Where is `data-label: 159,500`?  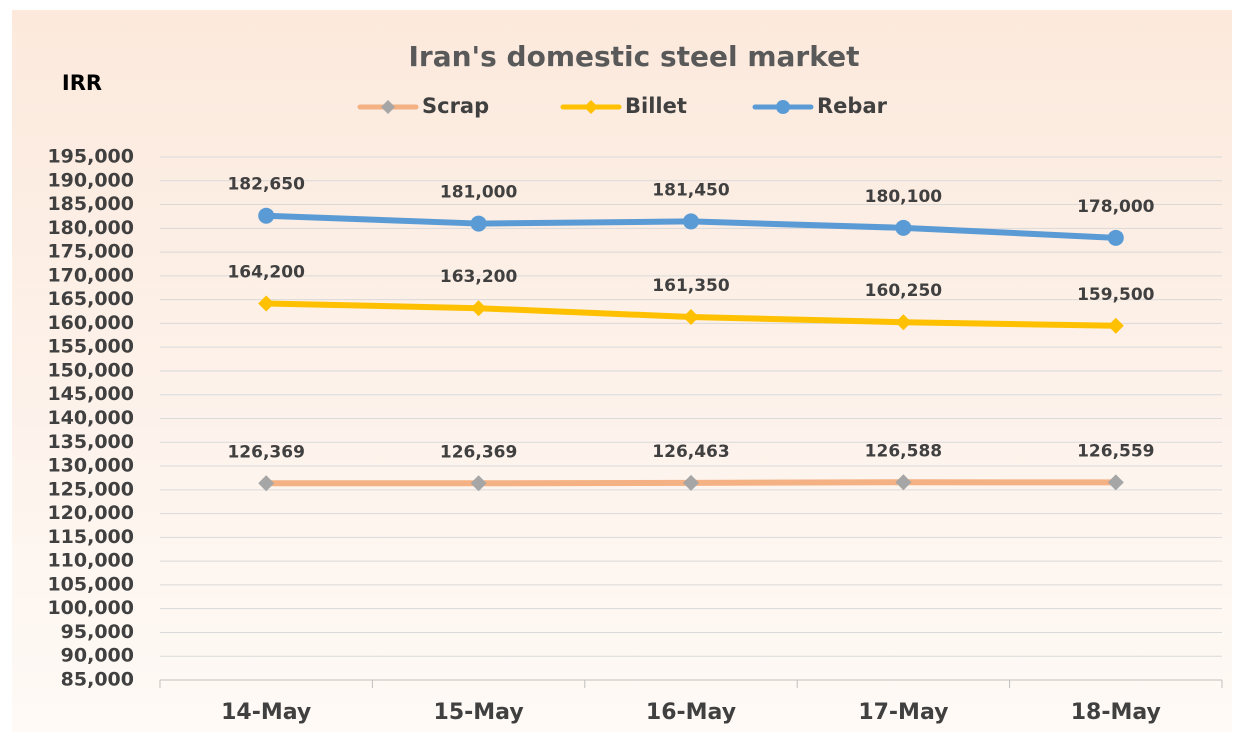 data-label: 159,500 is located at coordinates (1116, 295).